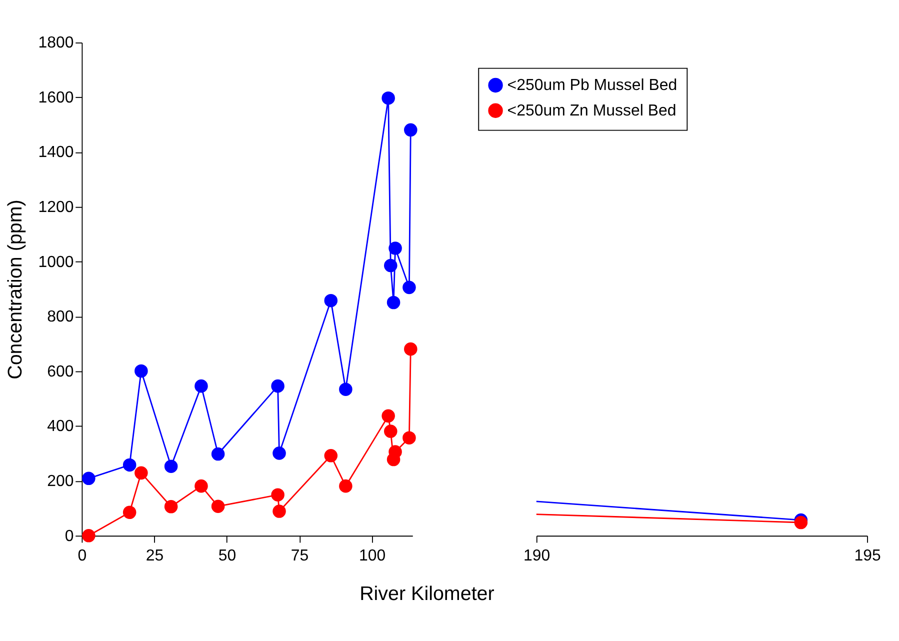 Image resolution: width=899 pixels, height=641 pixels. Describe the element at coordinates (592, 85) in the screenshot. I see `legend-label: <250um Pb Mussel Bed` at that location.